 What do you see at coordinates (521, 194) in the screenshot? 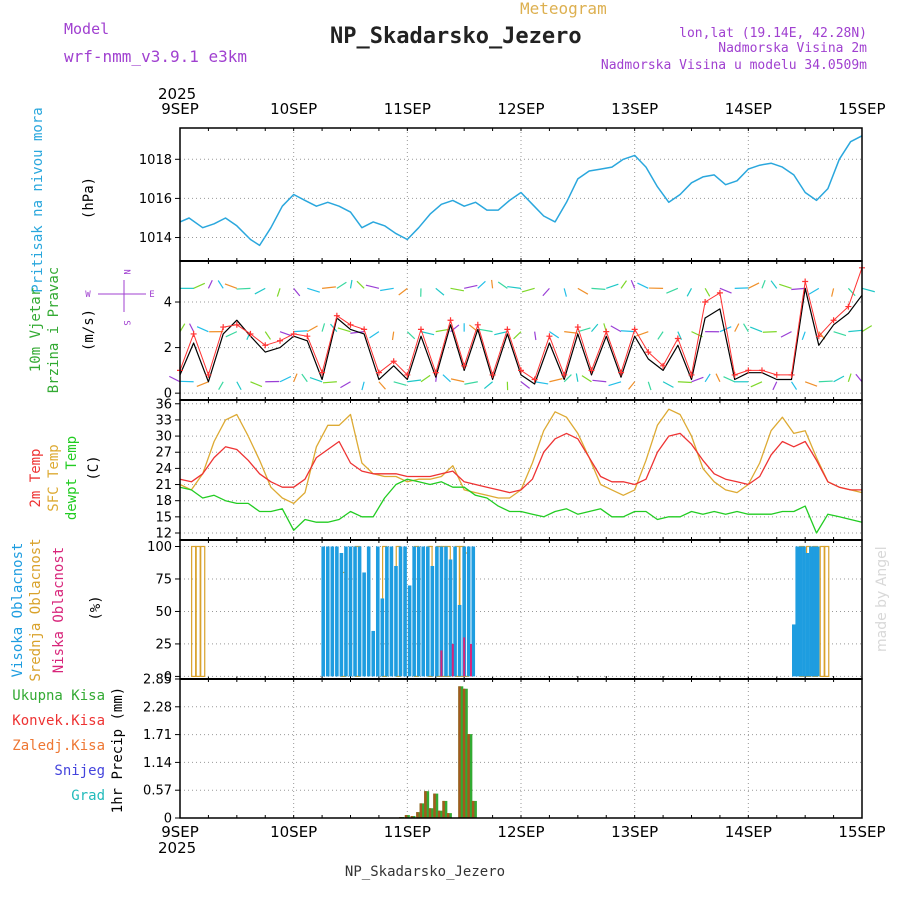
I see `panel-frame` at bounding box center [521, 194].